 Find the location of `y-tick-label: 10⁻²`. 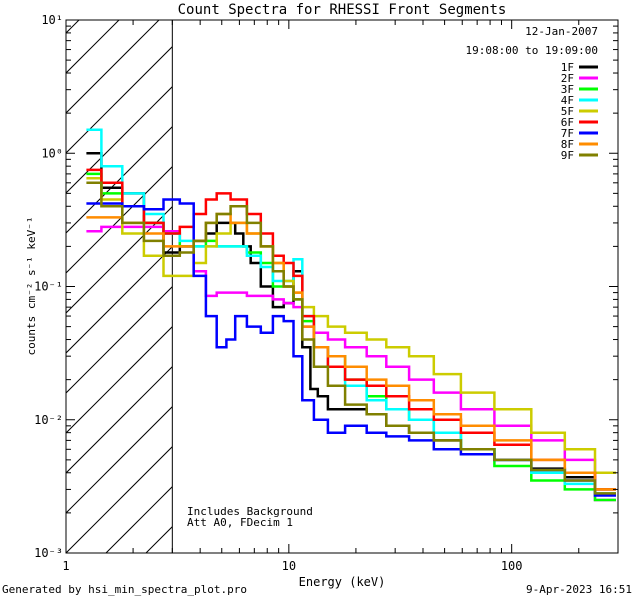

y-tick-label: 10⁻² is located at coordinates (48, 420).